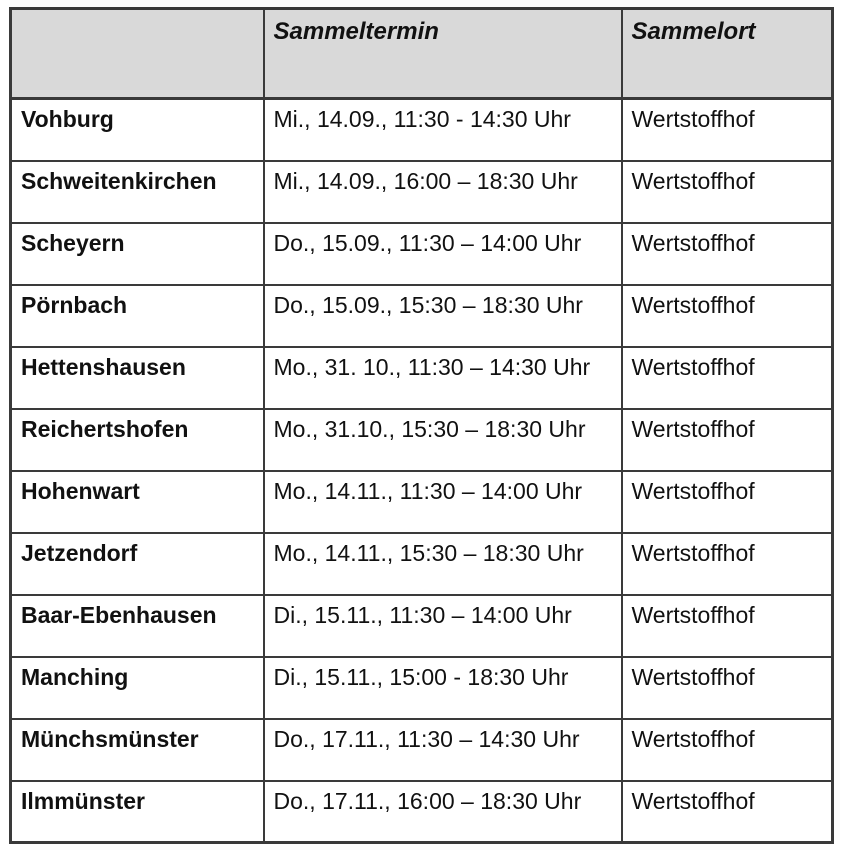  What do you see at coordinates (442, 53) in the screenshot?
I see `col-header-sammeltermin: Sammeltermin` at bounding box center [442, 53].